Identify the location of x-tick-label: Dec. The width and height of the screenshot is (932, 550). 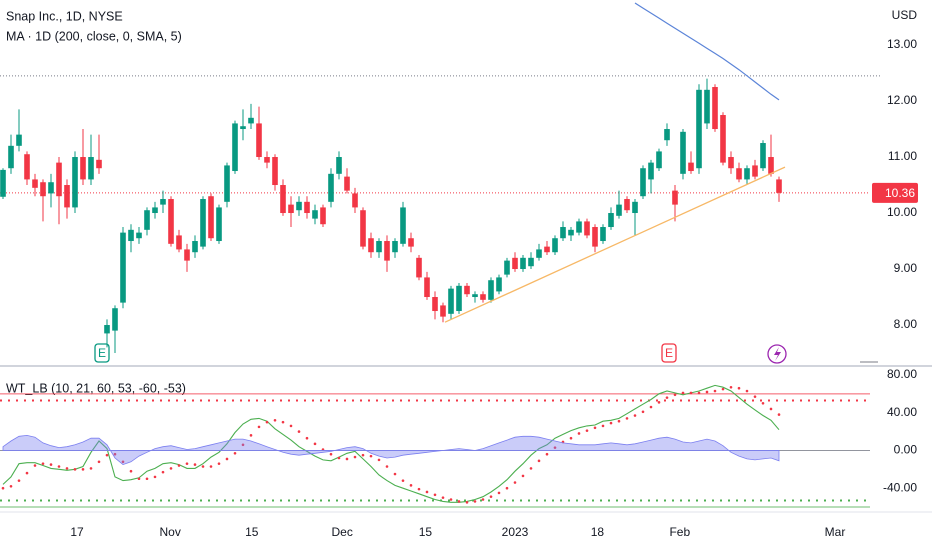
(342, 532).